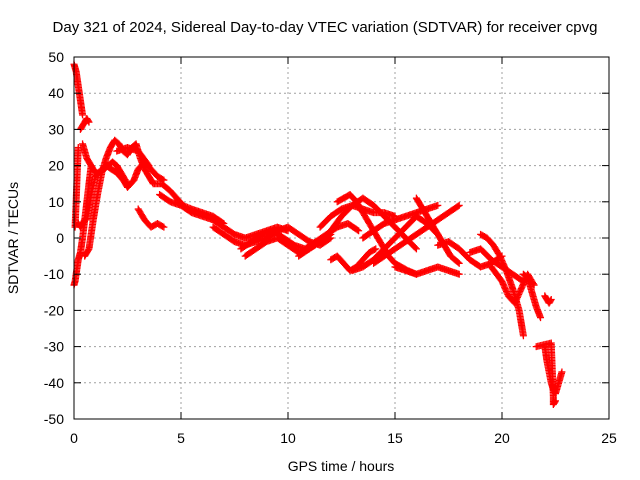 The width and height of the screenshot is (640, 480). I want to click on y-axis-label: SDTVAR / TECUs, so click(13, 238).